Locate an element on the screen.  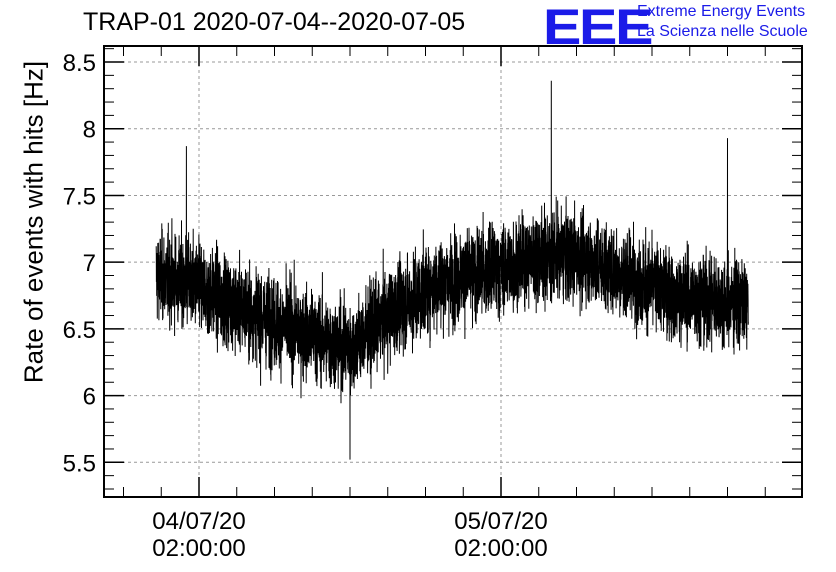
brand-line-1: Extreme Energy Events is located at coordinates (721, 11).